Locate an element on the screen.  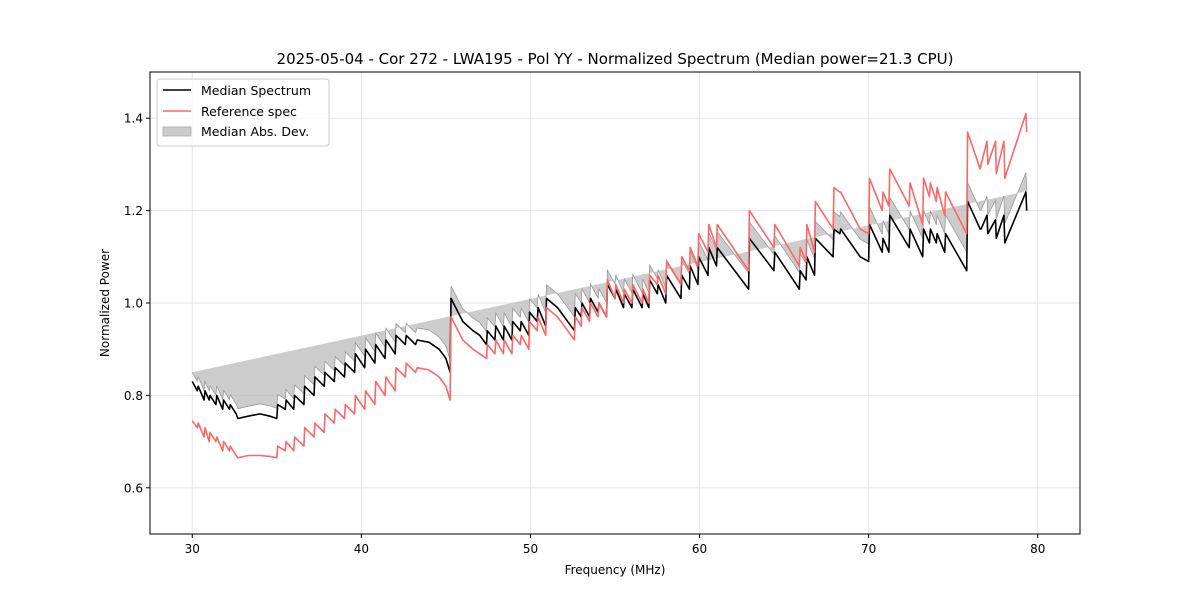
y-axis-ticks: 0.6 0.8 1.0 1.2 1.4 is located at coordinates (137, 303).